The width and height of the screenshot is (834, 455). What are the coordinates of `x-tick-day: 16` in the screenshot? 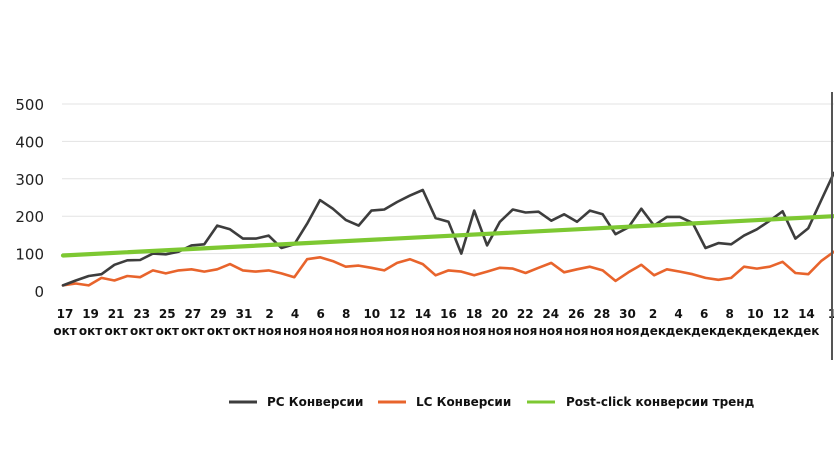 It's located at (448, 314).